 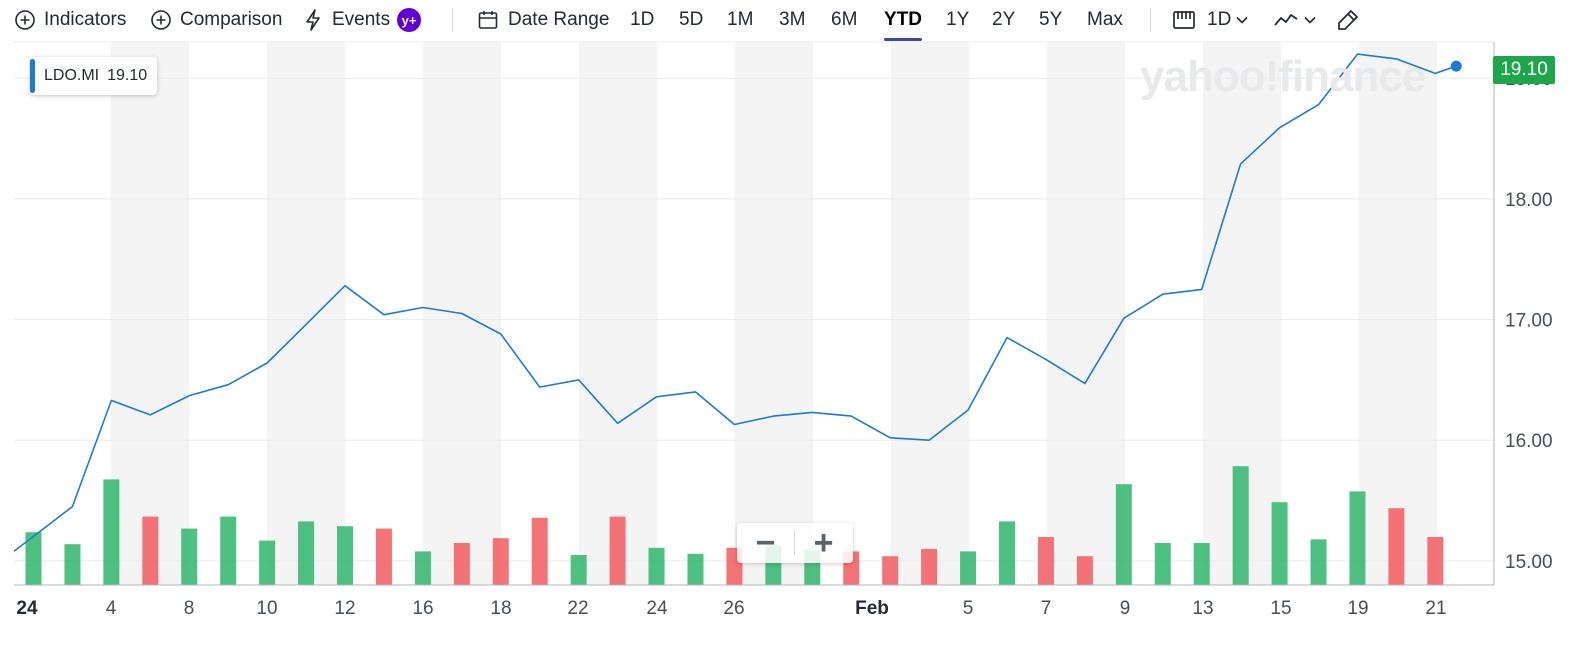 What do you see at coordinates (1051, 19) in the screenshot?
I see `range-5y: 5Y` at bounding box center [1051, 19].